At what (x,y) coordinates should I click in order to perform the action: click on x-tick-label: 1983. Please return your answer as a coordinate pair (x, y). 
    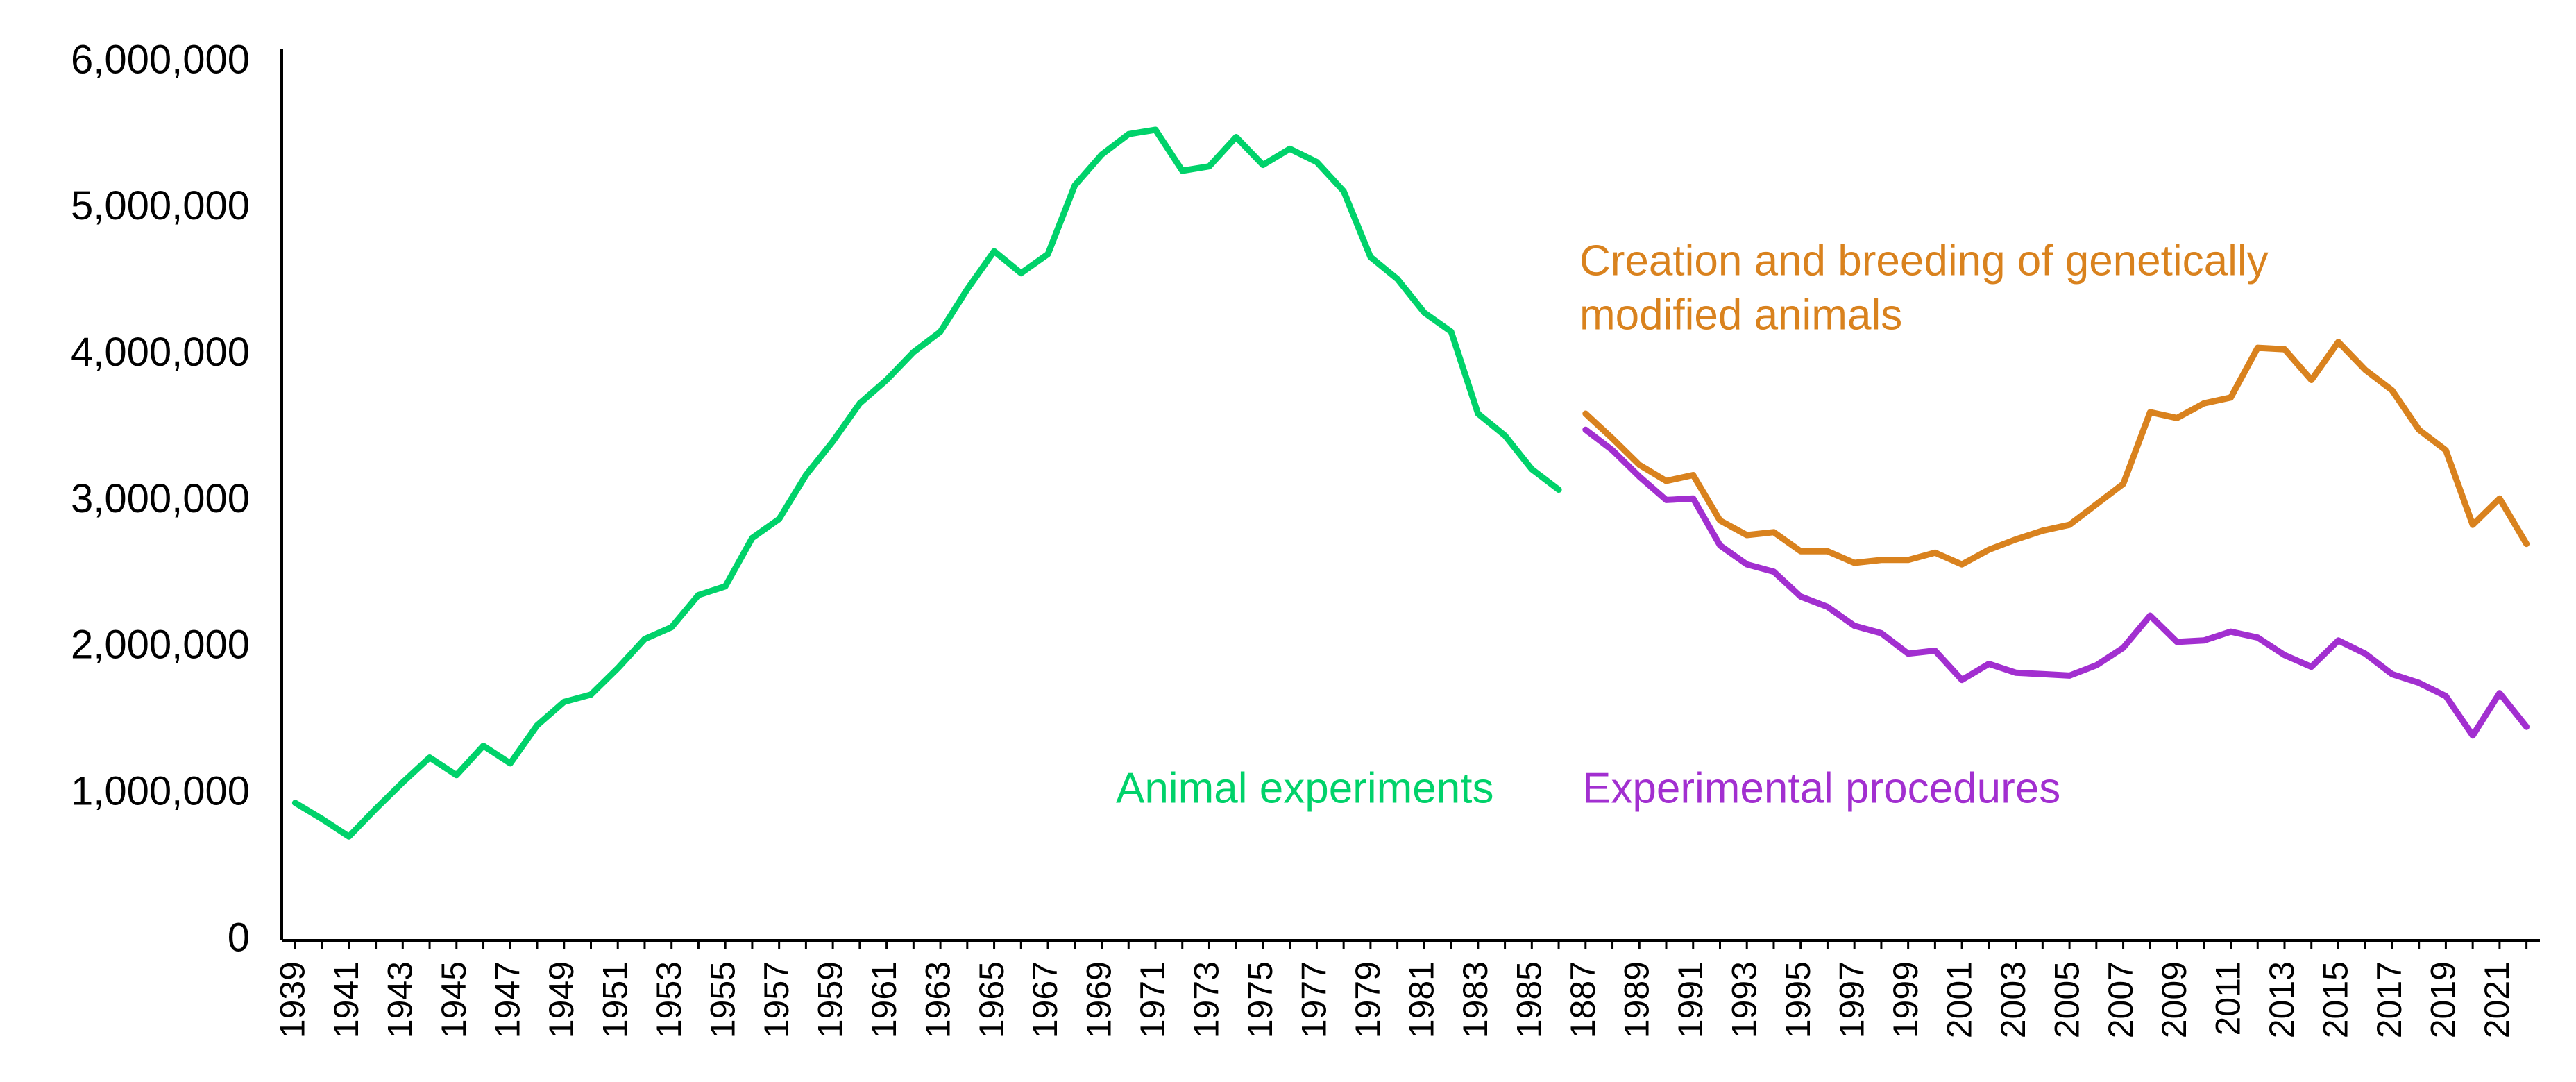
    Looking at the image, I should click on (1476, 999).